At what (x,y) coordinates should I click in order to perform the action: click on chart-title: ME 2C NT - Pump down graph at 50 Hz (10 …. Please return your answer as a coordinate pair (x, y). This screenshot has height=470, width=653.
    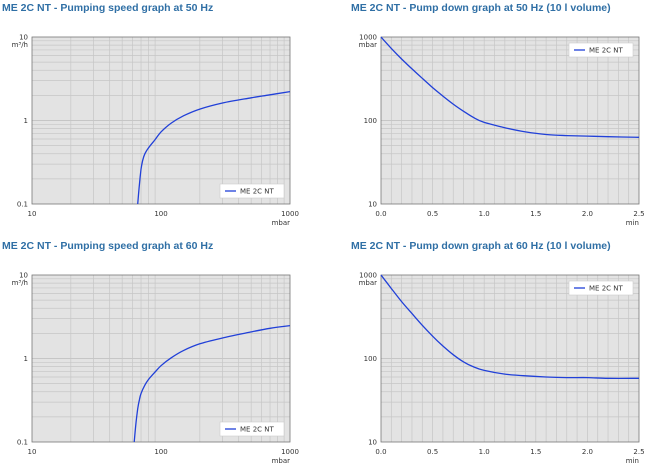
    Looking at the image, I should click on (481, 8).